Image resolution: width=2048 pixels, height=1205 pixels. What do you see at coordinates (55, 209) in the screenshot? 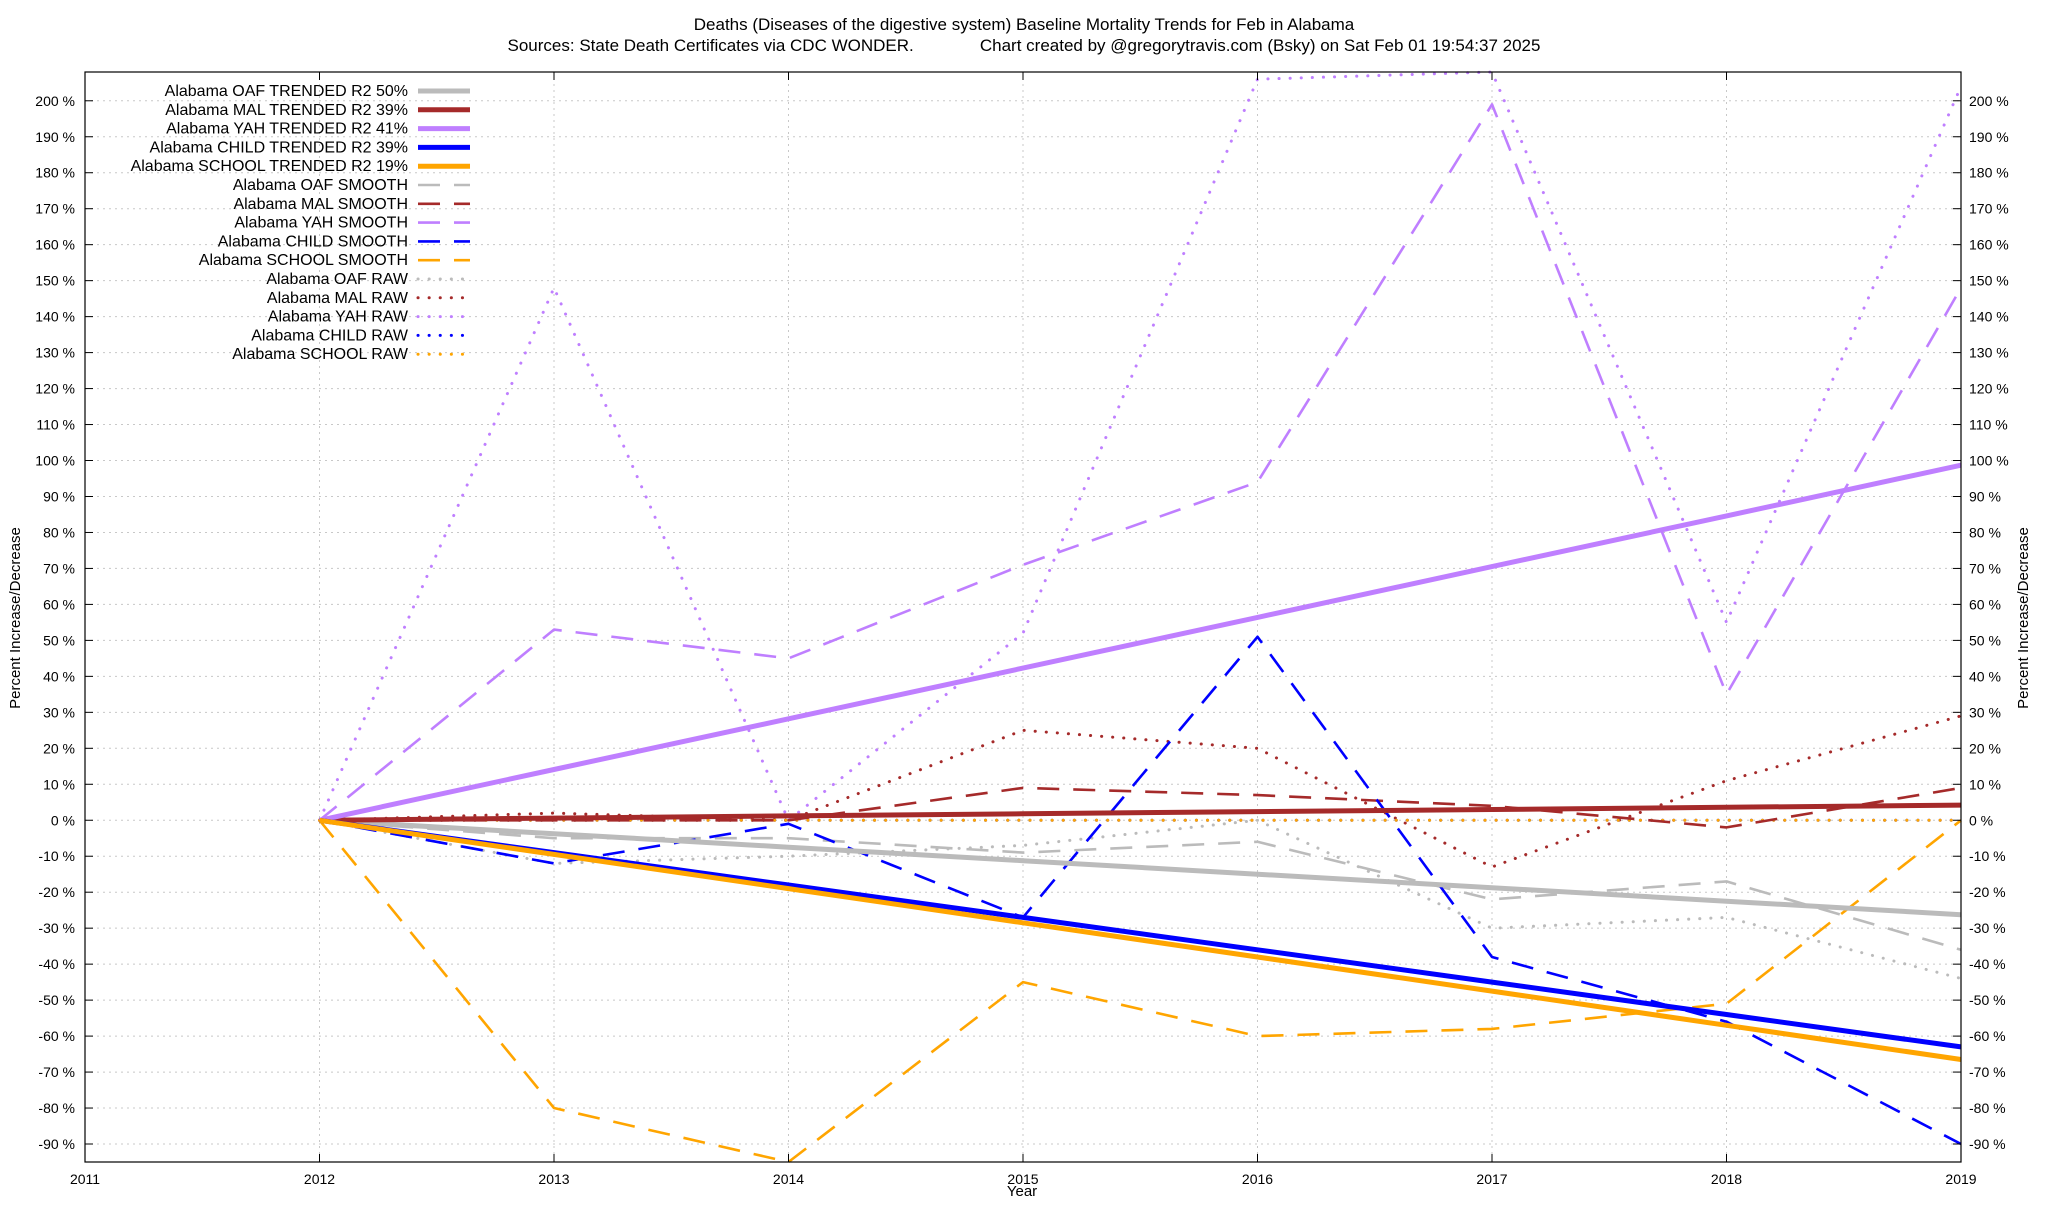
I see `y-tick-label-left: 170 %` at bounding box center [55, 209].